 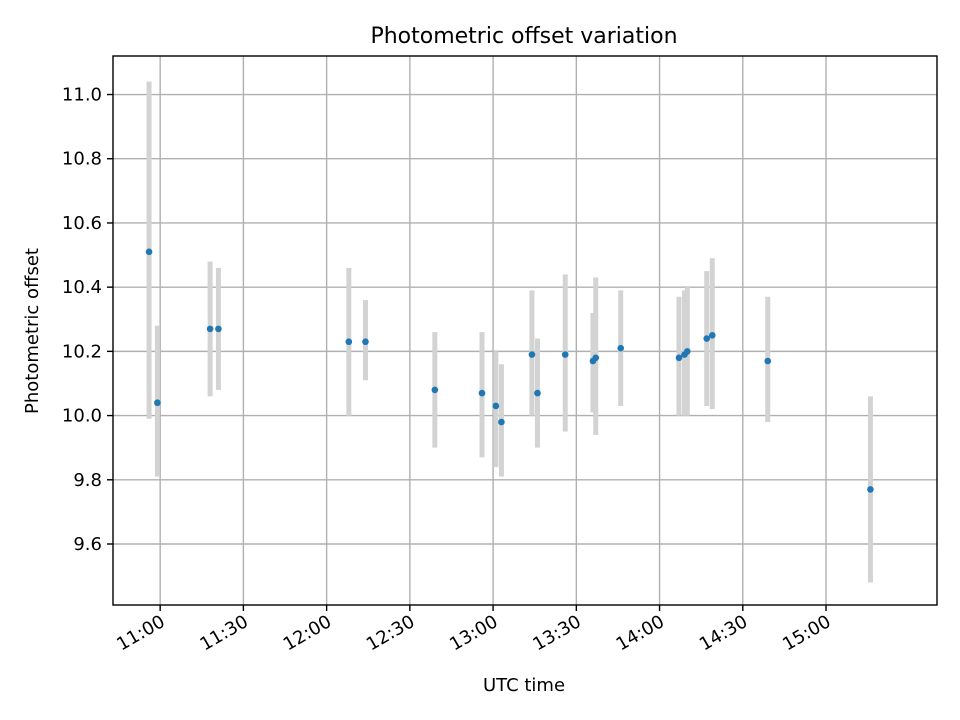 What do you see at coordinates (556, 633) in the screenshot?
I see `x-tick-label: 13:30` at bounding box center [556, 633].